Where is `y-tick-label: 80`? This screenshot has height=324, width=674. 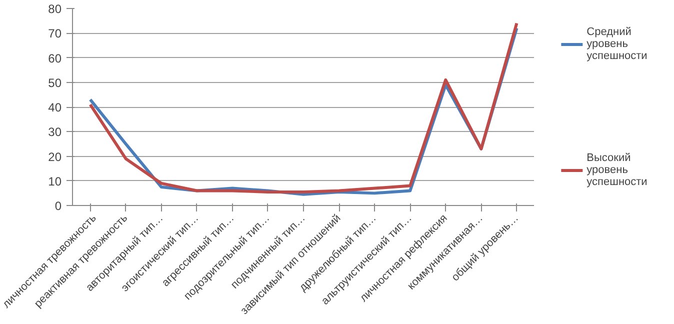 y-tick-label: 80 is located at coordinates (55, 9).